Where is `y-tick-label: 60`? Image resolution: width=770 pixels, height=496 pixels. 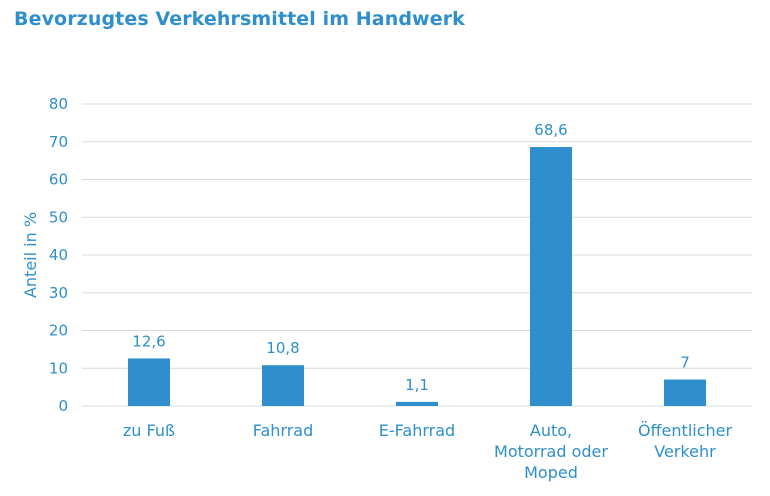 y-tick-label: 60 is located at coordinates (58, 180).